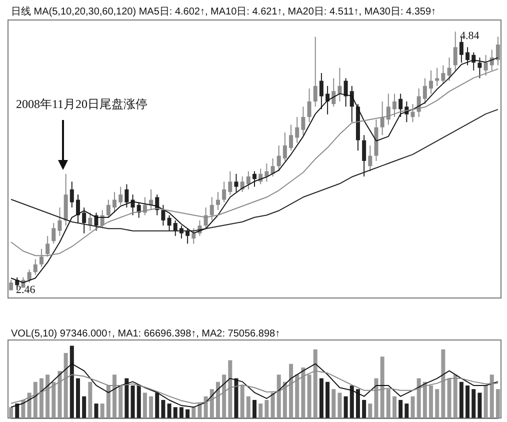 This screenshot has height=422, width=507. I want to click on annotation: 2008年11月20日尾盘涨停, so click(82, 104).